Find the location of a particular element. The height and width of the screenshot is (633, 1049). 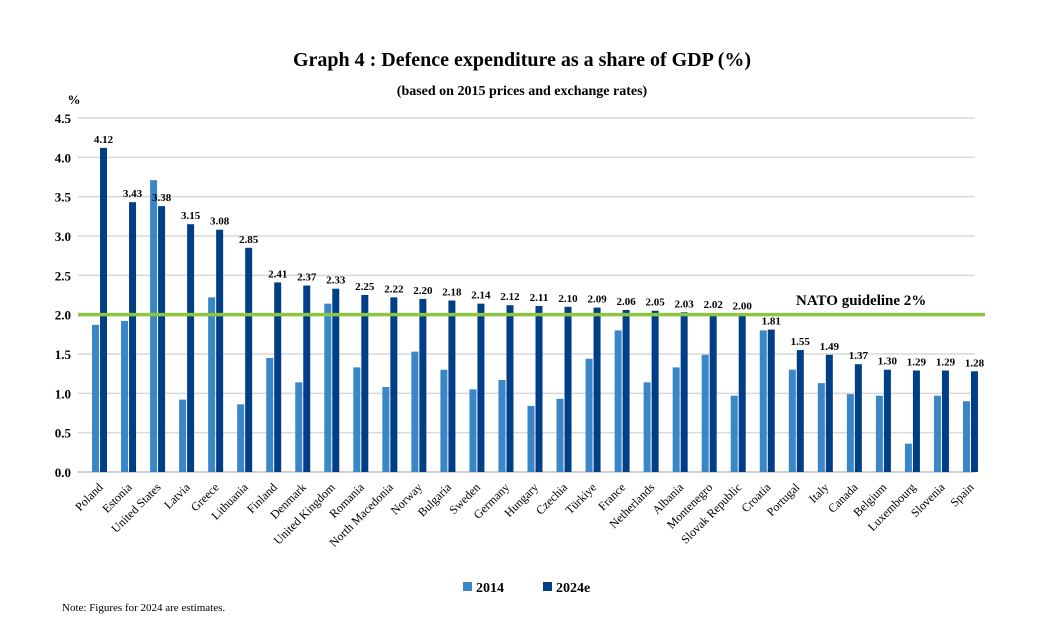

y-tick-label: 1.5 is located at coordinates (63, 354).